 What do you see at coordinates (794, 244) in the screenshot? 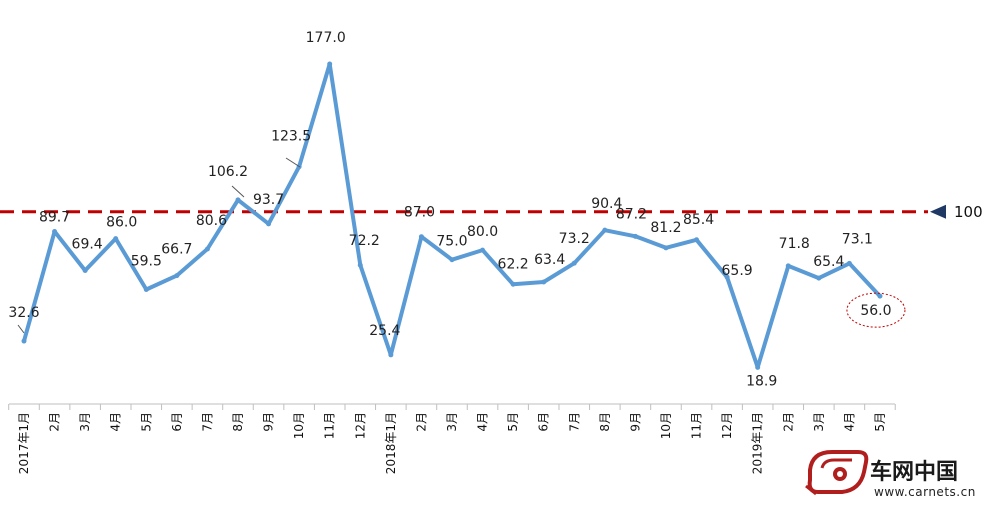
I see `data-label: 71.8` at bounding box center [794, 244].